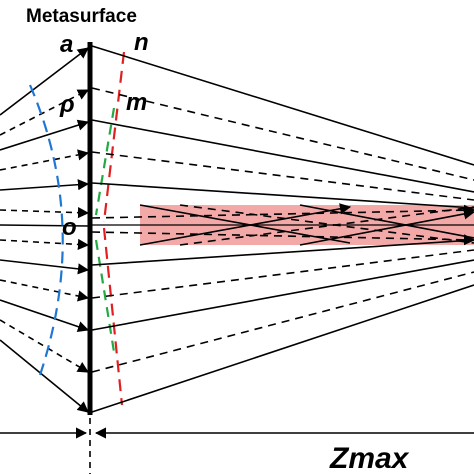  Describe the element at coordinates (69, 227) in the screenshot. I see `label-o: o` at that location.